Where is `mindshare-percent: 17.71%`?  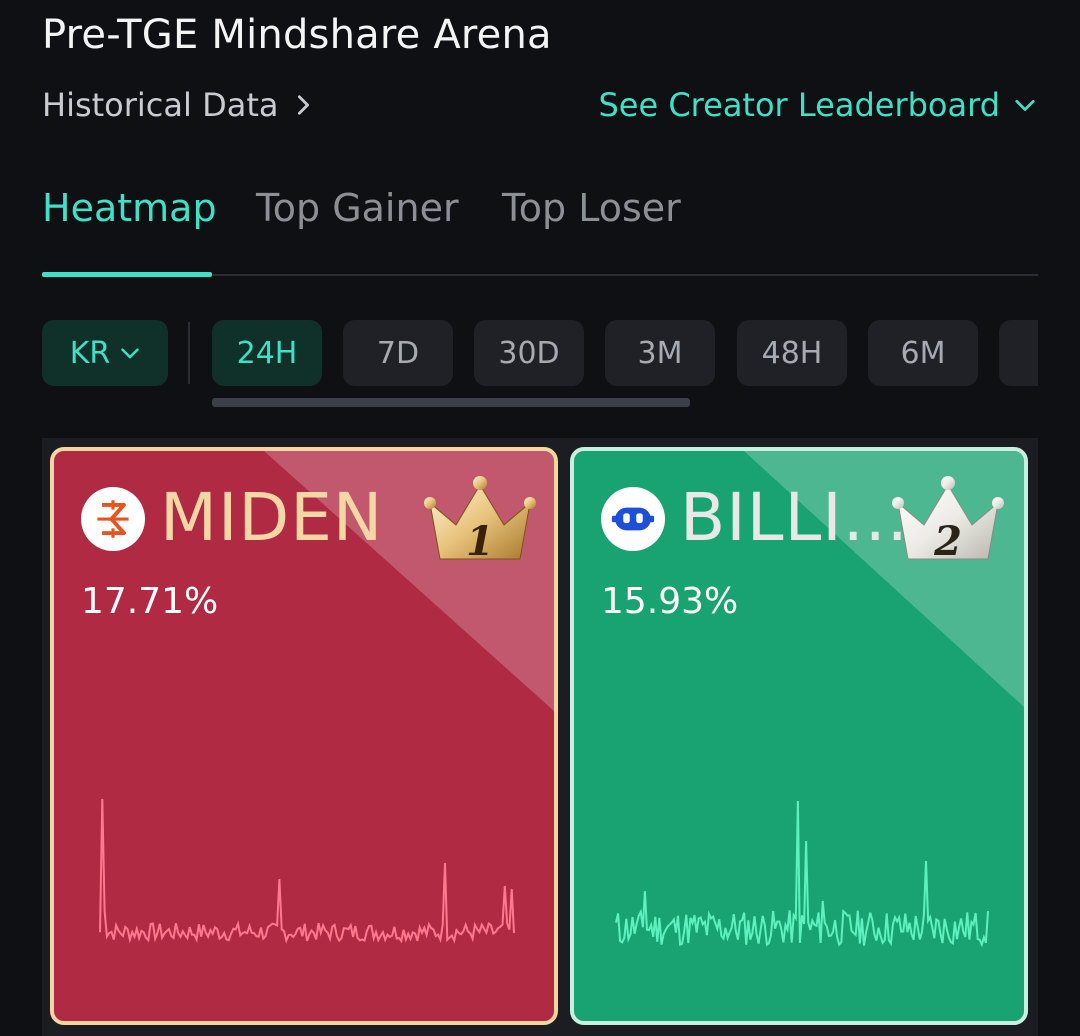 mindshare-percent: 17.71% is located at coordinates (150, 601).